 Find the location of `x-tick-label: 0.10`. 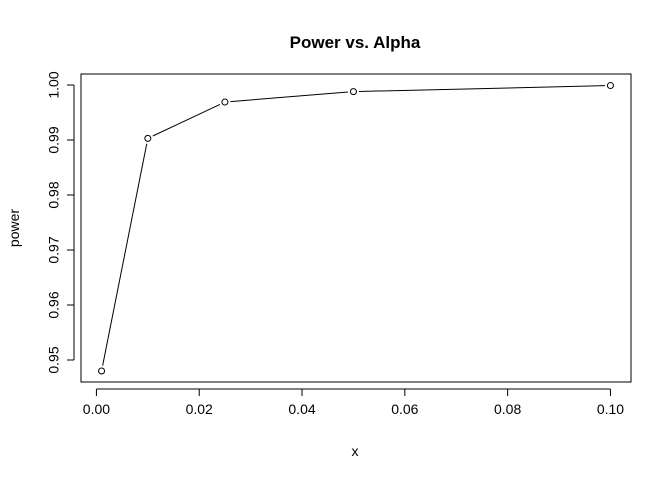

x-tick-label: 0.10 is located at coordinates (610, 409).